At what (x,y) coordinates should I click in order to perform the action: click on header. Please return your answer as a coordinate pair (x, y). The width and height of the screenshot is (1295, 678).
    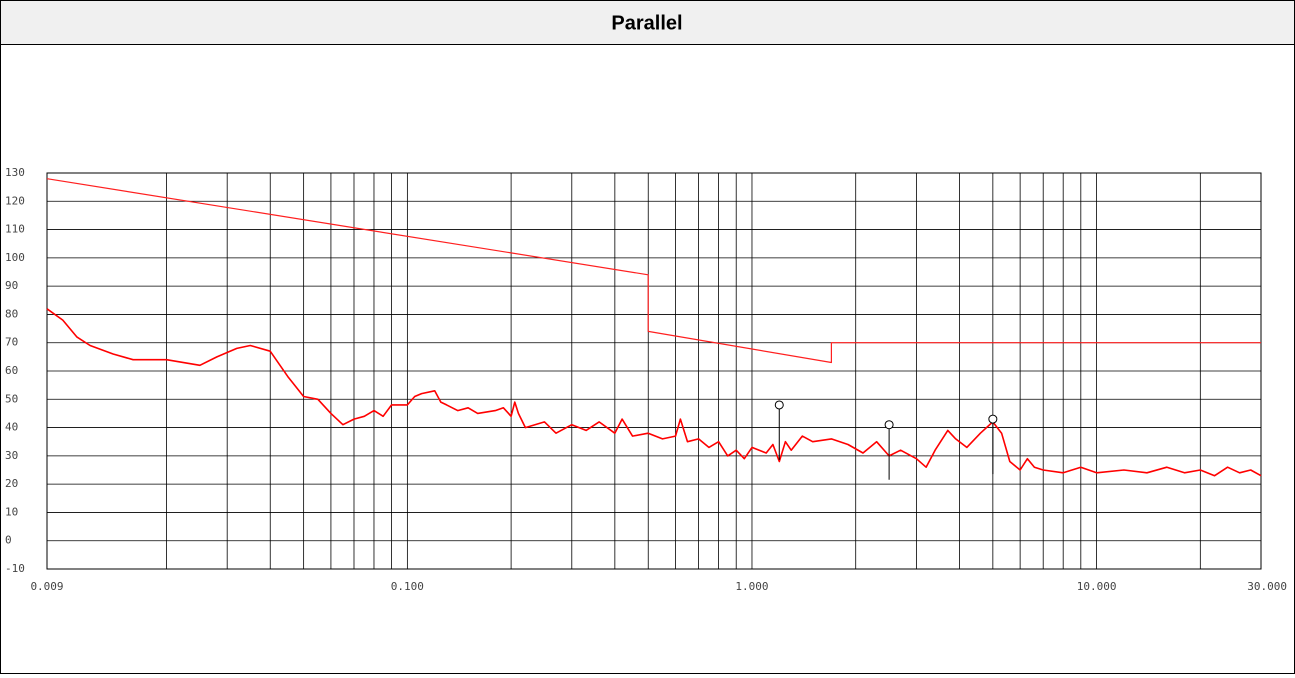
    Looking at the image, I should click on (647, 22).